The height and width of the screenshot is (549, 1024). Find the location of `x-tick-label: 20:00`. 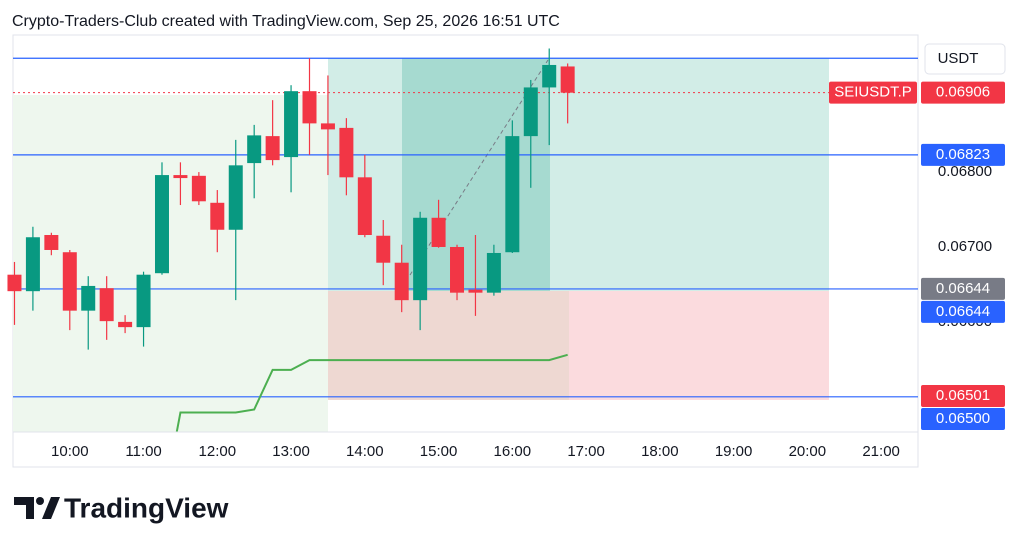

x-tick-label: 20:00 is located at coordinates (808, 451).